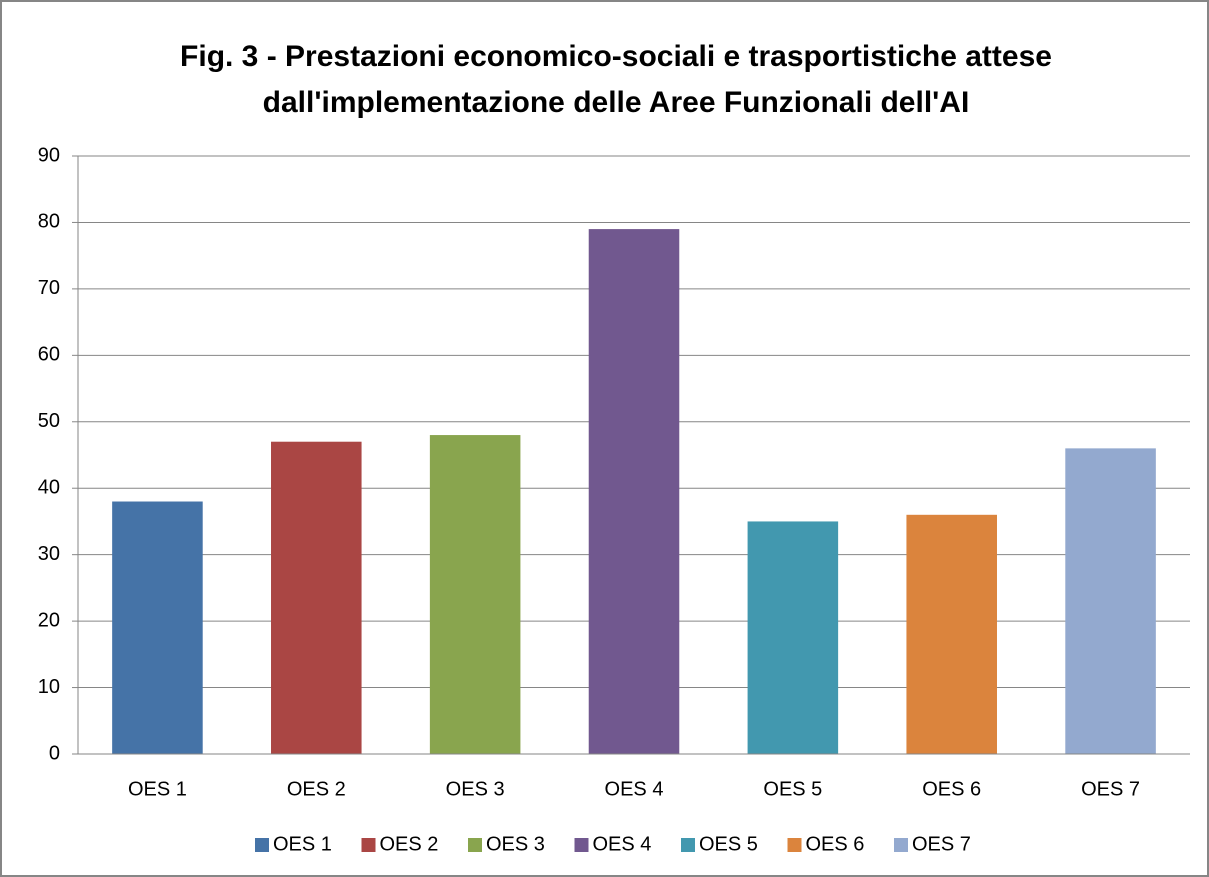 The height and width of the screenshot is (877, 1209). What do you see at coordinates (951, 789) in the screenshot?
I see `x-tick-label: OES 6` at bounding box center [951, 789].